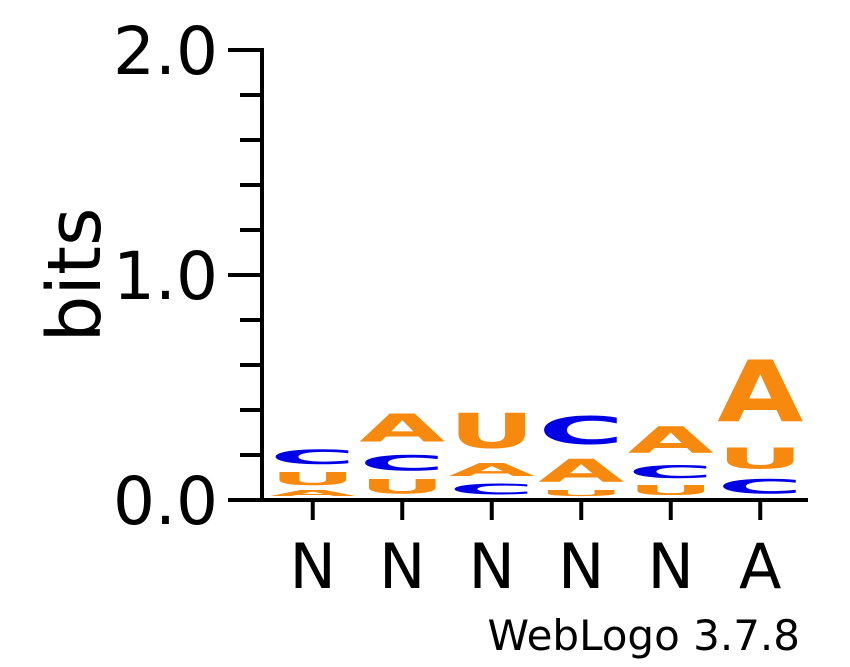 The image size is (850, 667). Describe the element at coordinates (75, 274) in the screenshot. I see `y-axis-label: bits` at that location.